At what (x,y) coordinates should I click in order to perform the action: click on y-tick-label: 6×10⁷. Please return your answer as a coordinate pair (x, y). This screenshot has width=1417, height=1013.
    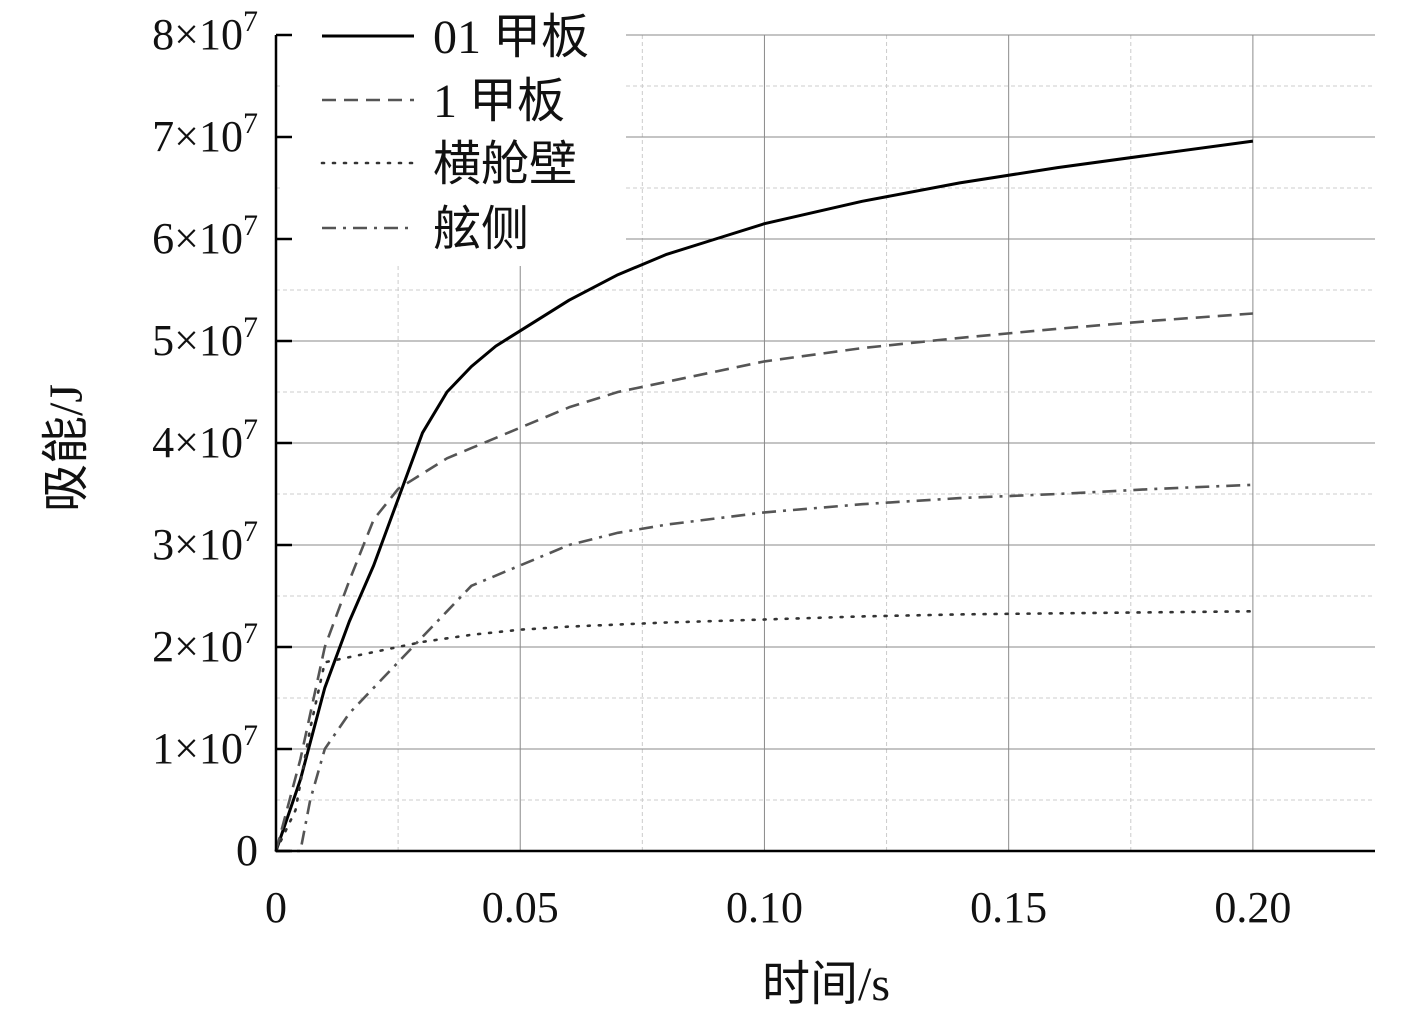
    Looking at the image, I should click on (205, 236).